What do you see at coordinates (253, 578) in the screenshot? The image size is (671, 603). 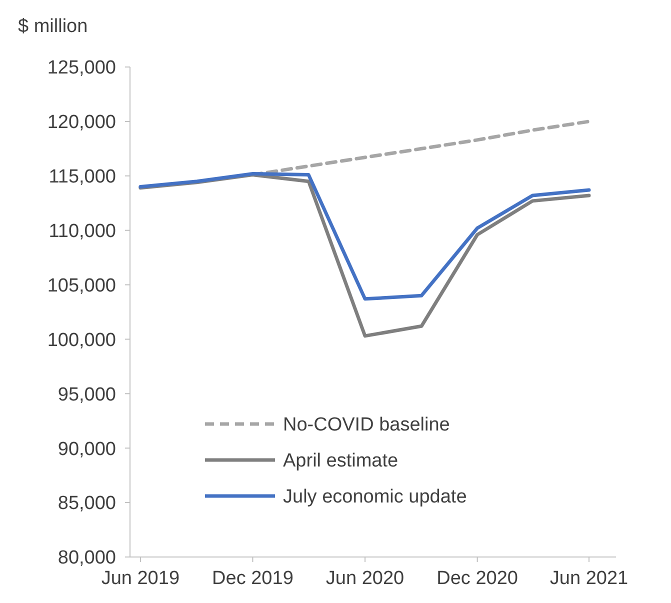 I see `x-tick-label: Dec 2019` at bounding box center [253, 578].